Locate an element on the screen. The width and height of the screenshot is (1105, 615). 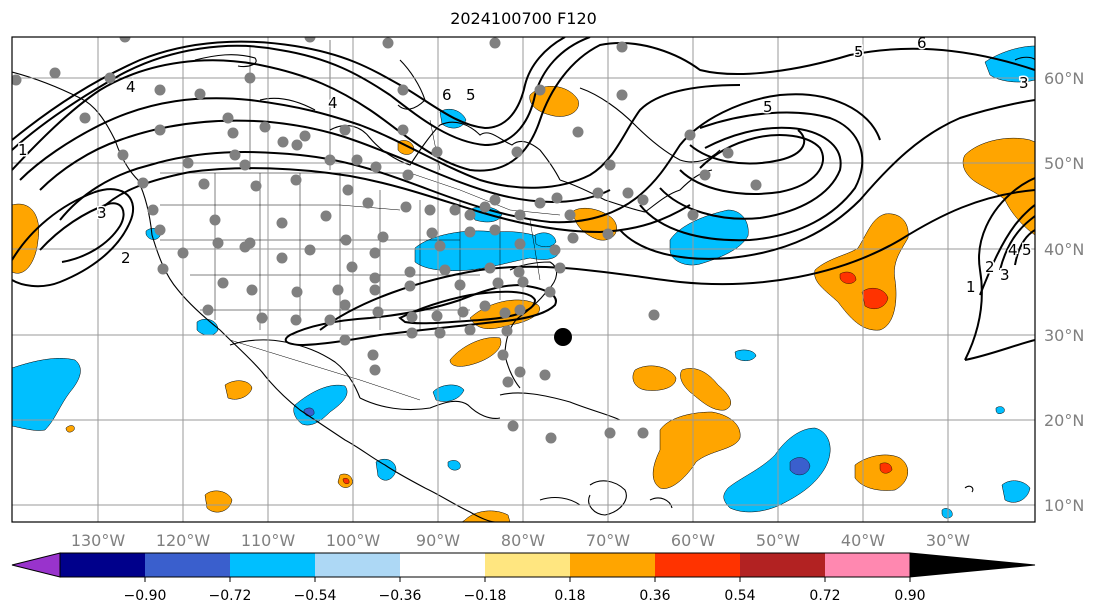
lon-label: 130°W is located at coordinates (98, 540).